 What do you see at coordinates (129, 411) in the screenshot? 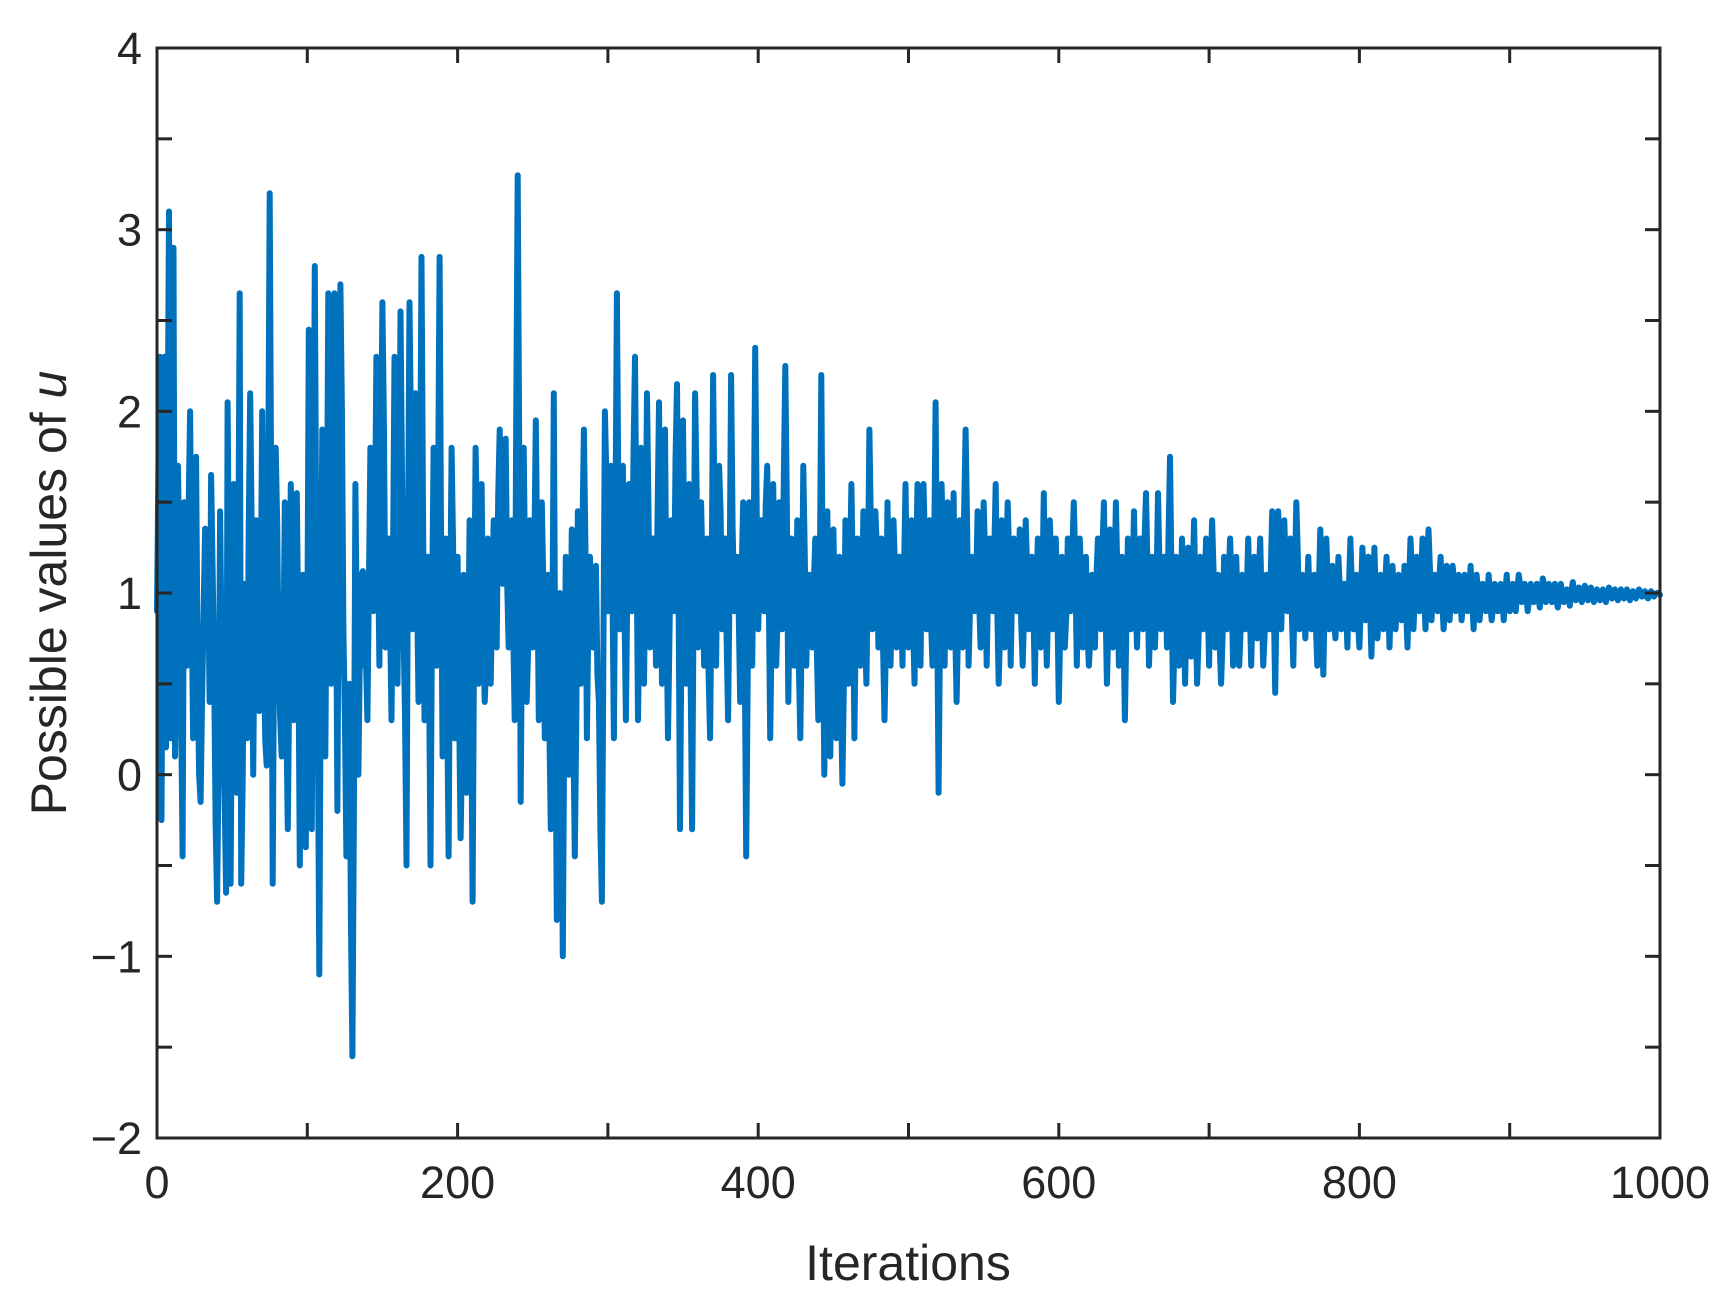
I see `y-tick-label: 2` at bounding box center [129, 411].